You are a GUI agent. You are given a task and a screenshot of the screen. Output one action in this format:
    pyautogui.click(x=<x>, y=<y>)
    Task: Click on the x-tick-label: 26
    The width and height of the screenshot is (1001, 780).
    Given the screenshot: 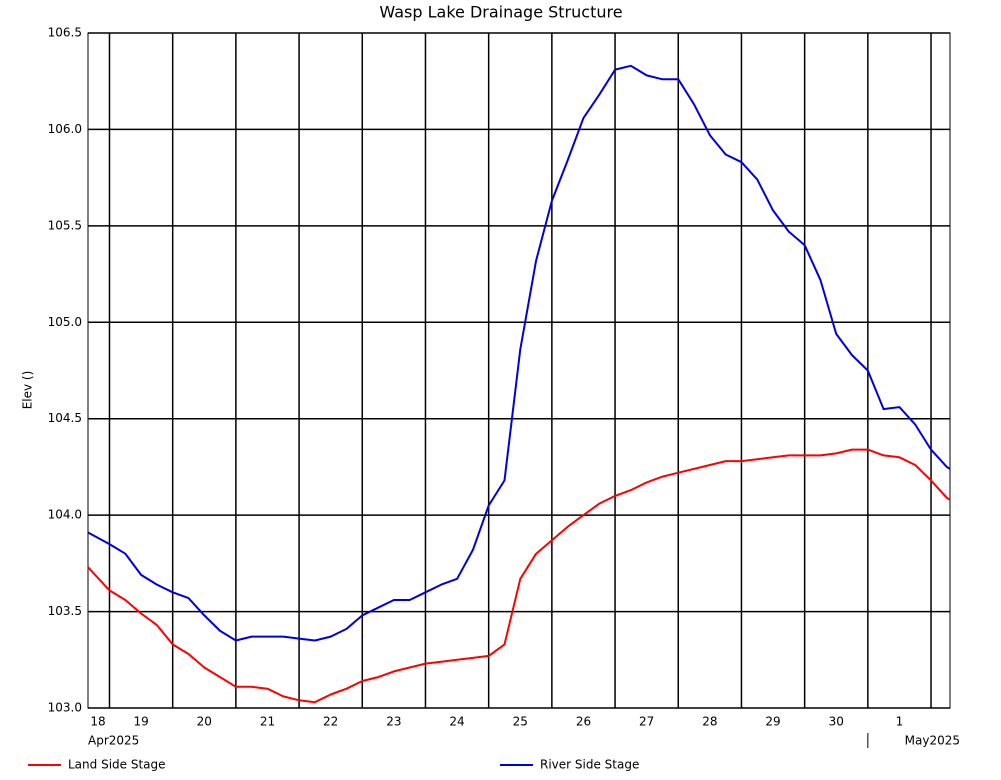 What is the action you would take?
    pyautogui.click(x=583, y=722)
    